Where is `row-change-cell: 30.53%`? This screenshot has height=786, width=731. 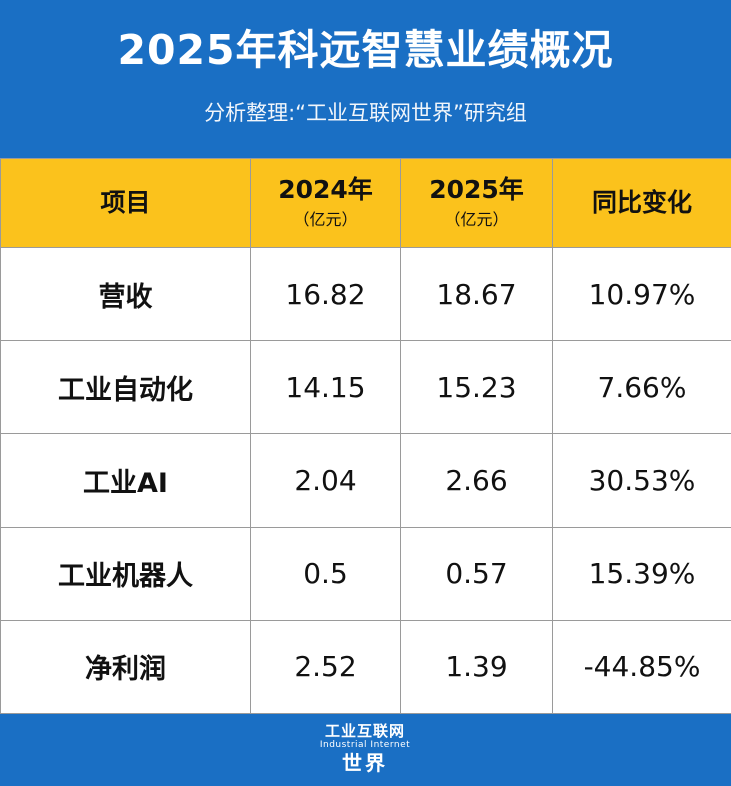 row-change-cell: 30.53% is located at coordinates (641, 480).